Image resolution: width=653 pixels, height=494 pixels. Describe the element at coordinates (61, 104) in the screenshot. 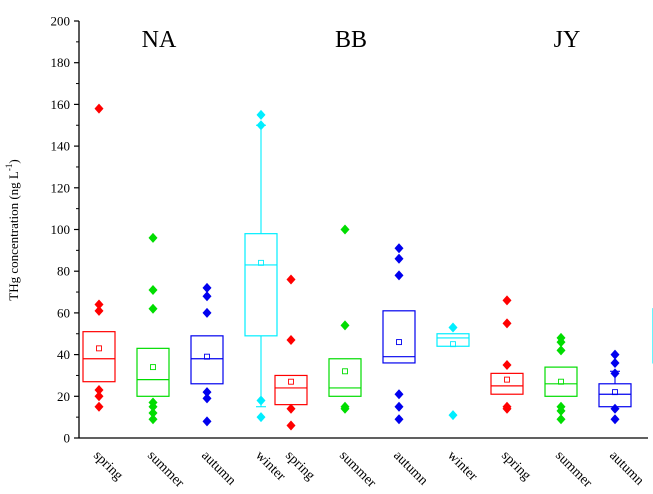

I see `y-tick-label: 160` at that location.